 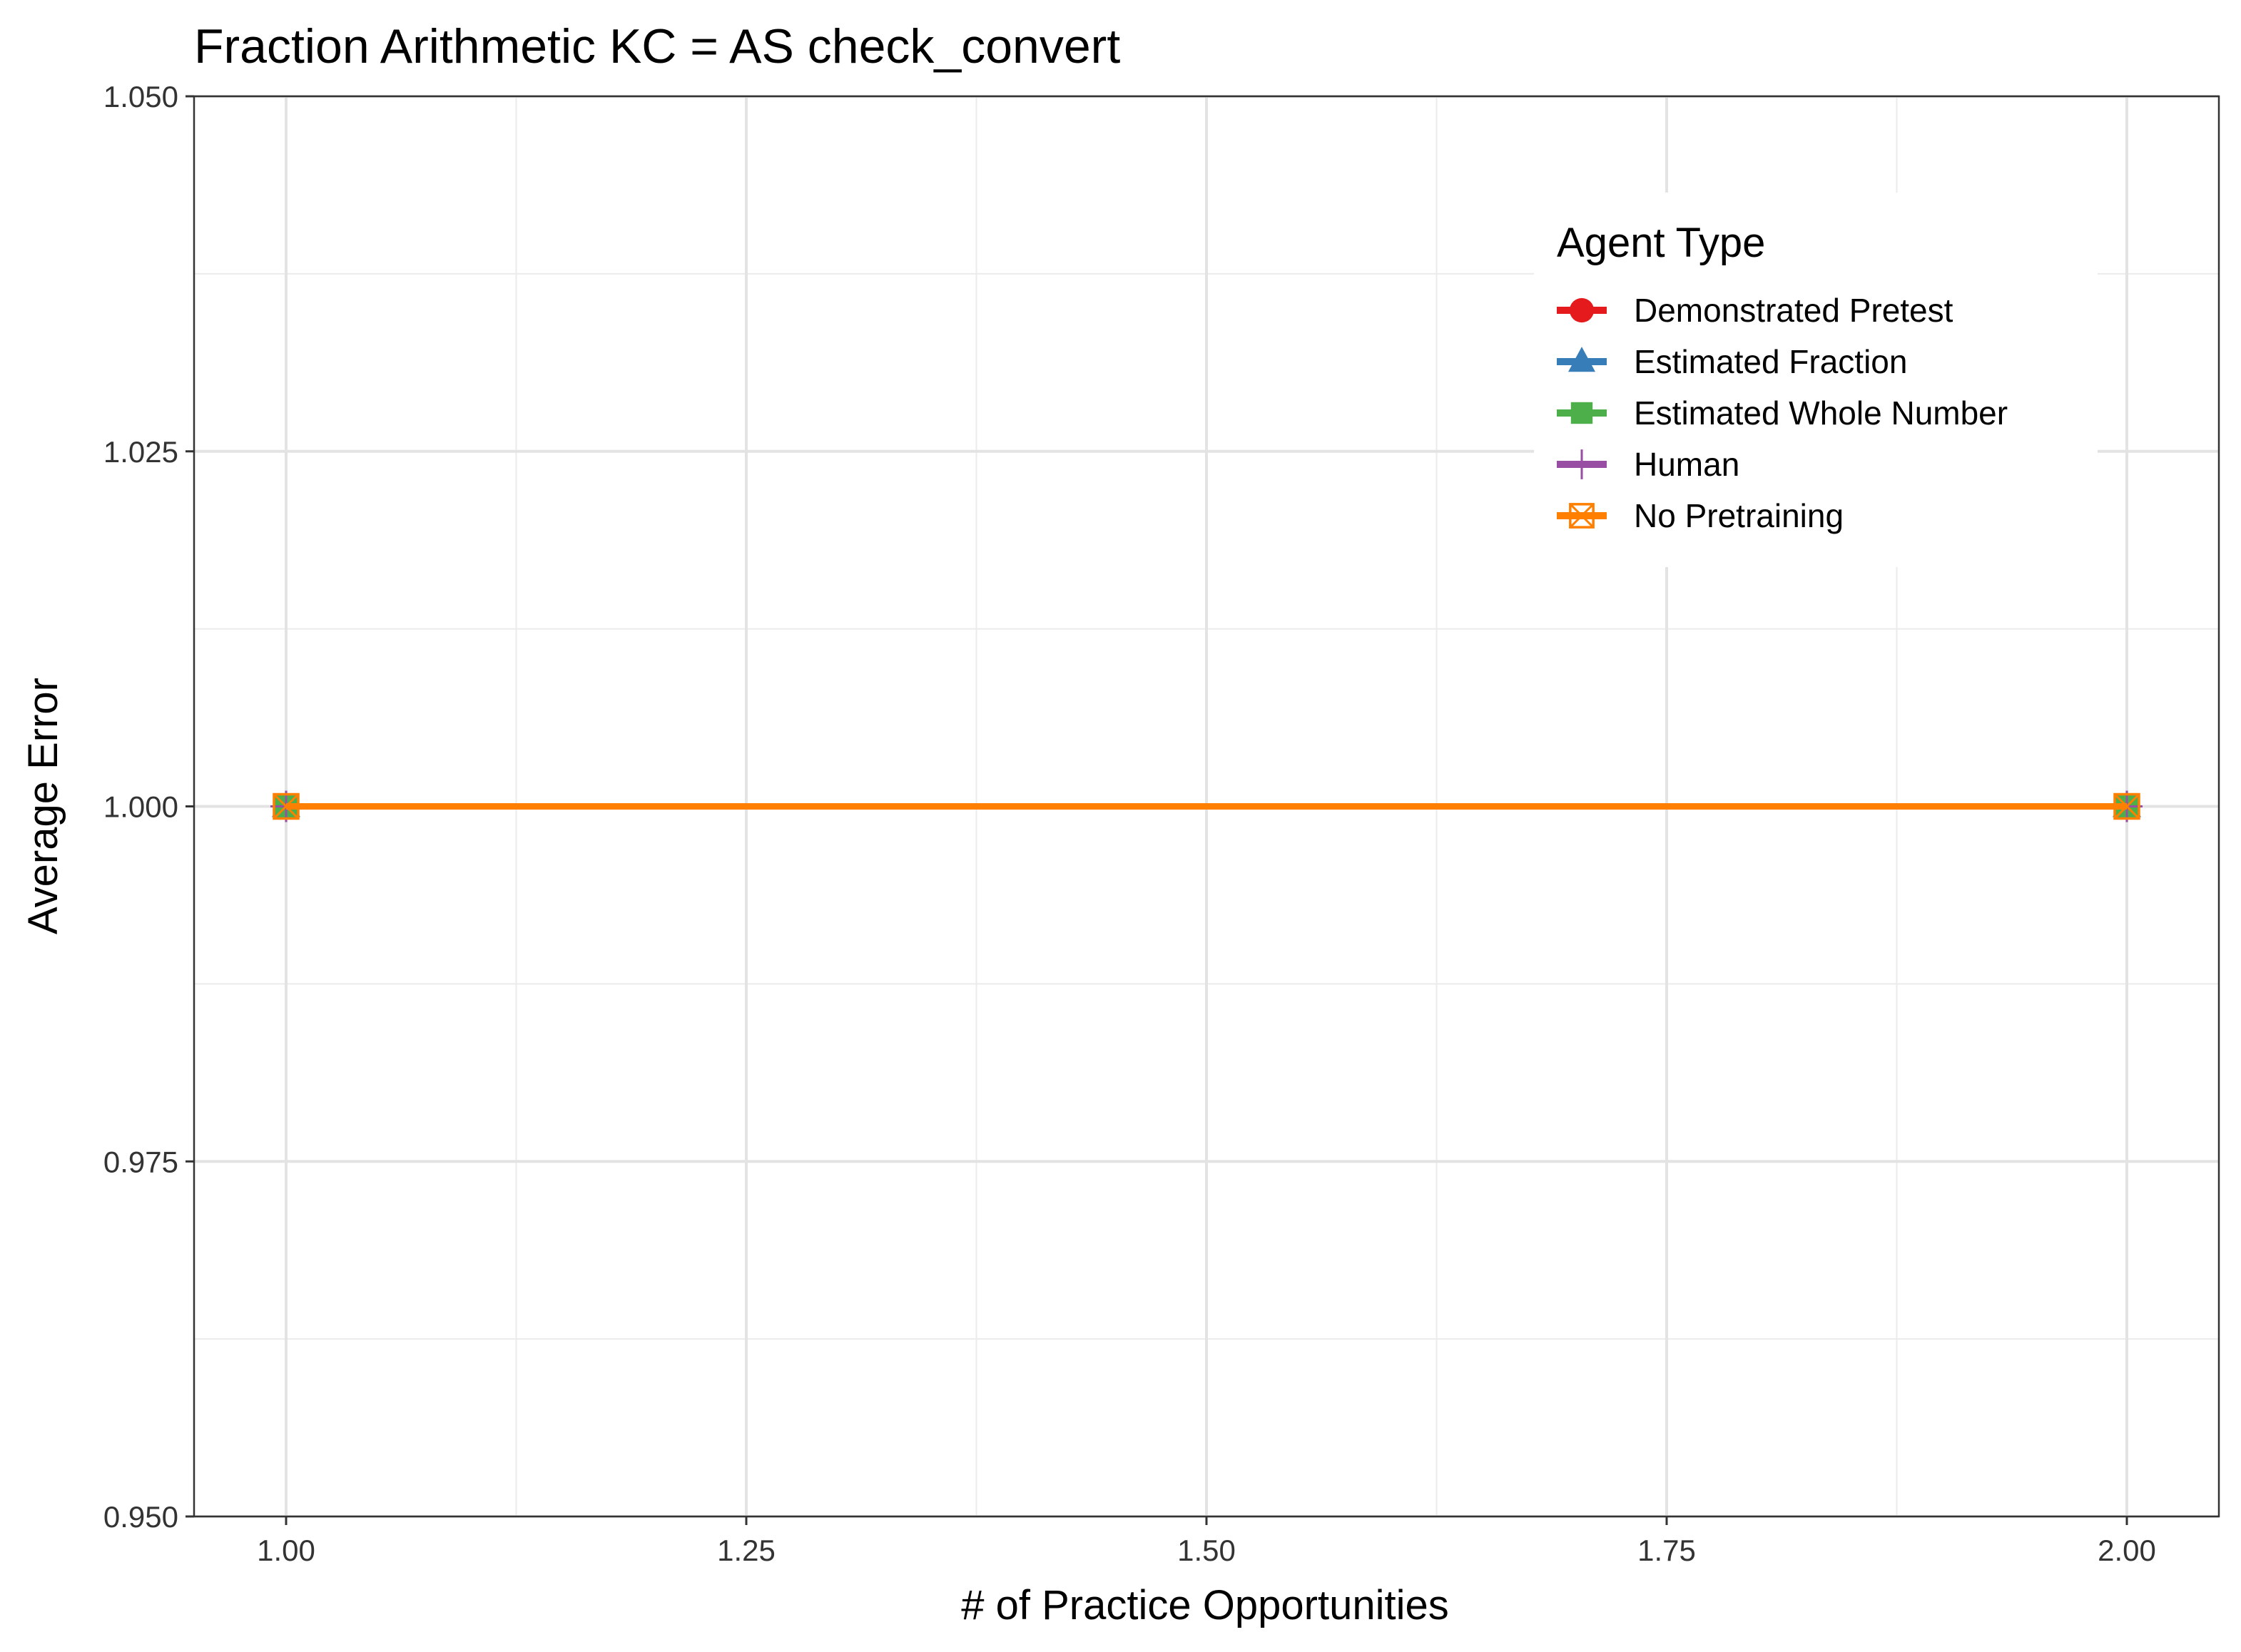 I want to click on legend-label: No Pretraining, so click(x=1739, y=515).